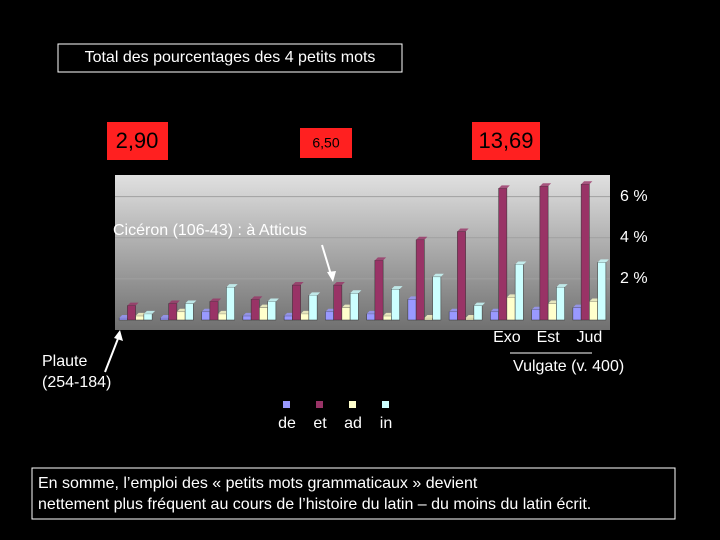  What do you see at coordinates (353, 423) in the screenshot?
I see `legend-label: ad` at bounding box center [353, 423].